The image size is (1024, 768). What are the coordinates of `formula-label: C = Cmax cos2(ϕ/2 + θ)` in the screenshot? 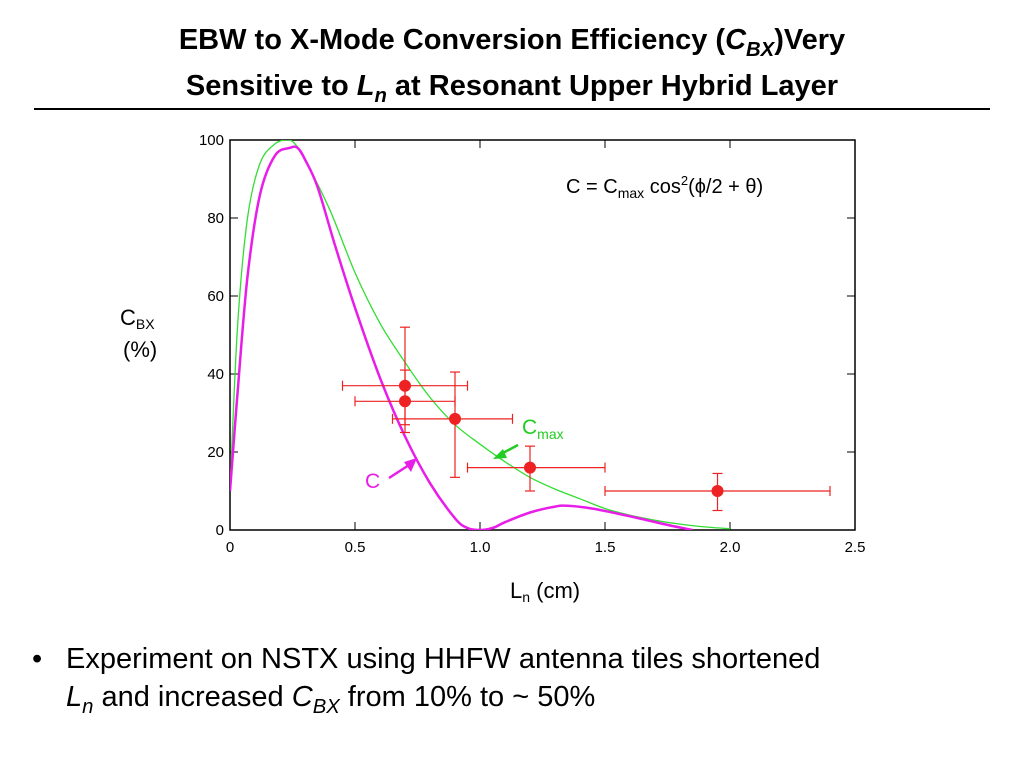 It's located at (664, 187).